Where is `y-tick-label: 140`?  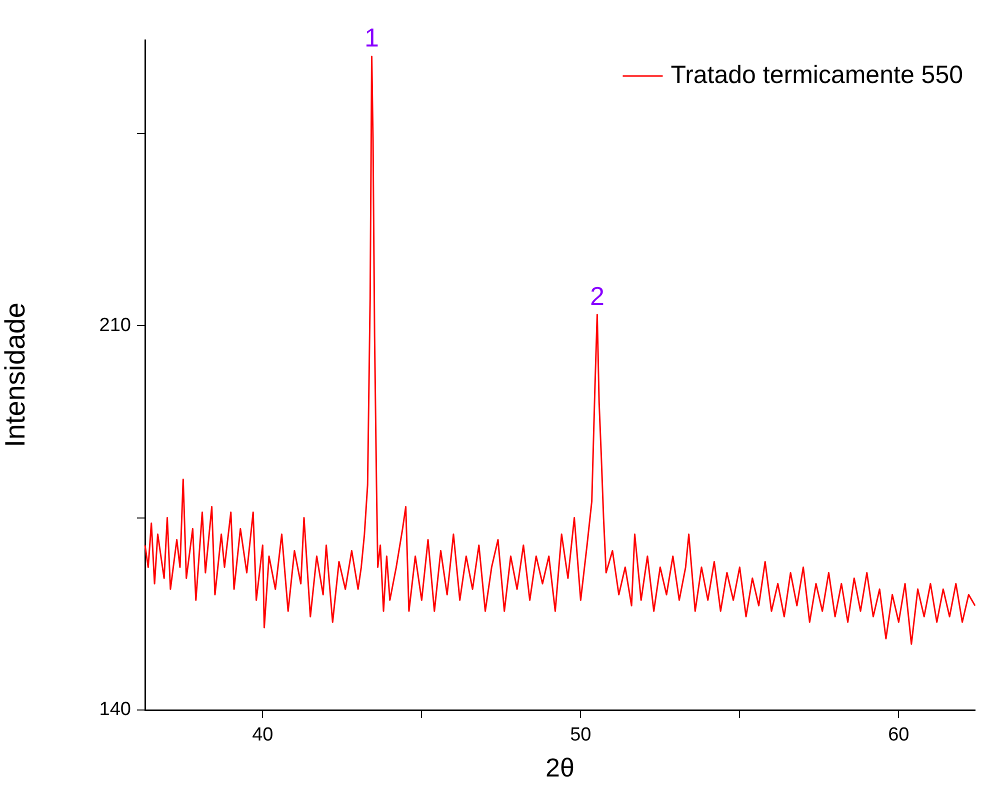
y-tick-label: 140 is located at coordinates (115, 709).